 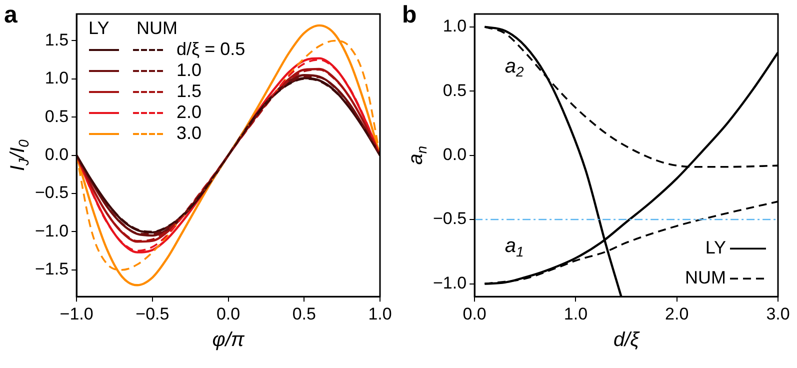 What do you see at coordinates (705, 278) in the screenshot?
I see `legend-label: NUM` at bounding box center [705, 278].